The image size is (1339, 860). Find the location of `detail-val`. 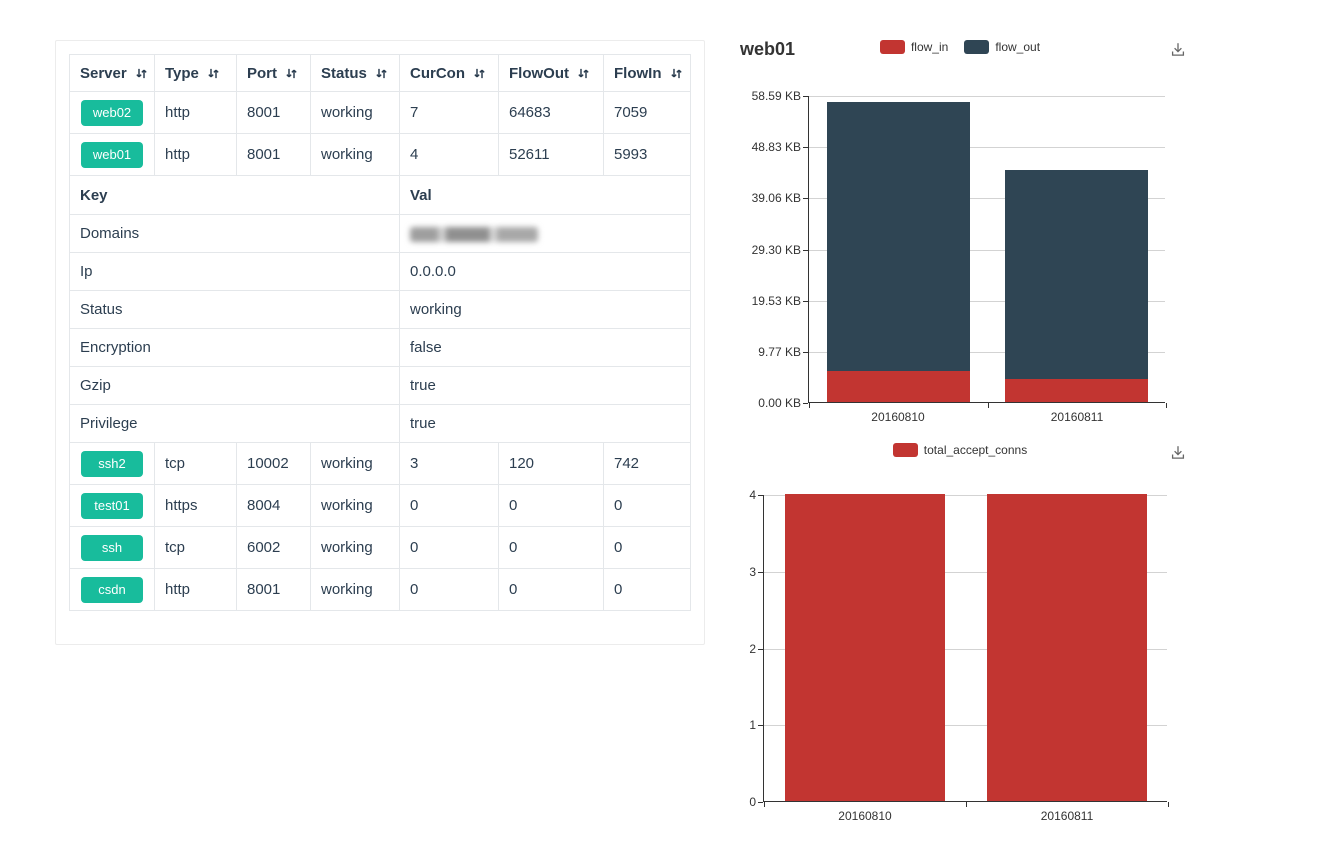

detail-val is located at coordinates (545, 233).